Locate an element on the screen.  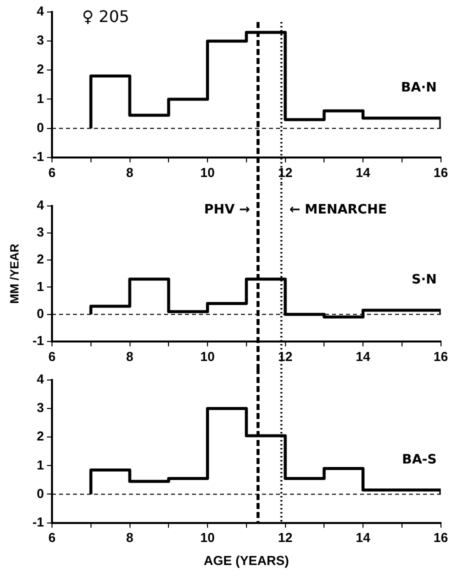
annotation: ♀ 205 is located at coordinates (106, 16).